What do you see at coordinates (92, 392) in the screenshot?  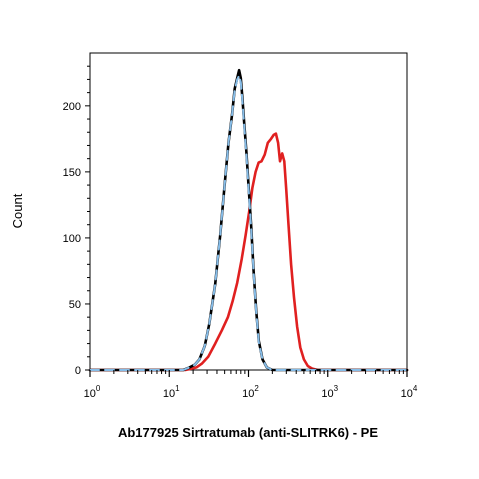 I see `x-tick-label: 10⁰` at bounding box center [92, 392].